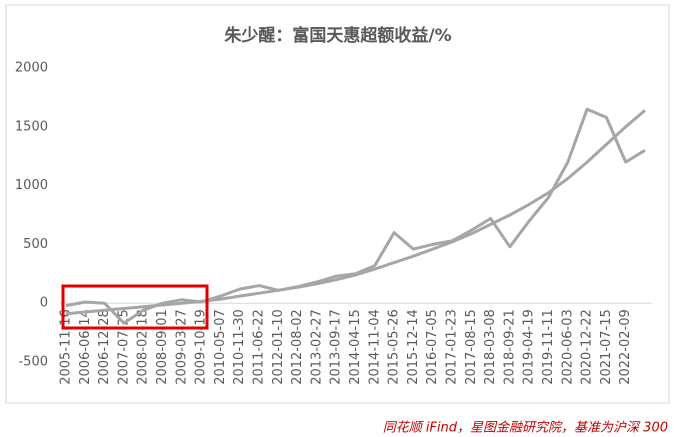  I want to click on y-tick-label: 1500, so click(31, 126).